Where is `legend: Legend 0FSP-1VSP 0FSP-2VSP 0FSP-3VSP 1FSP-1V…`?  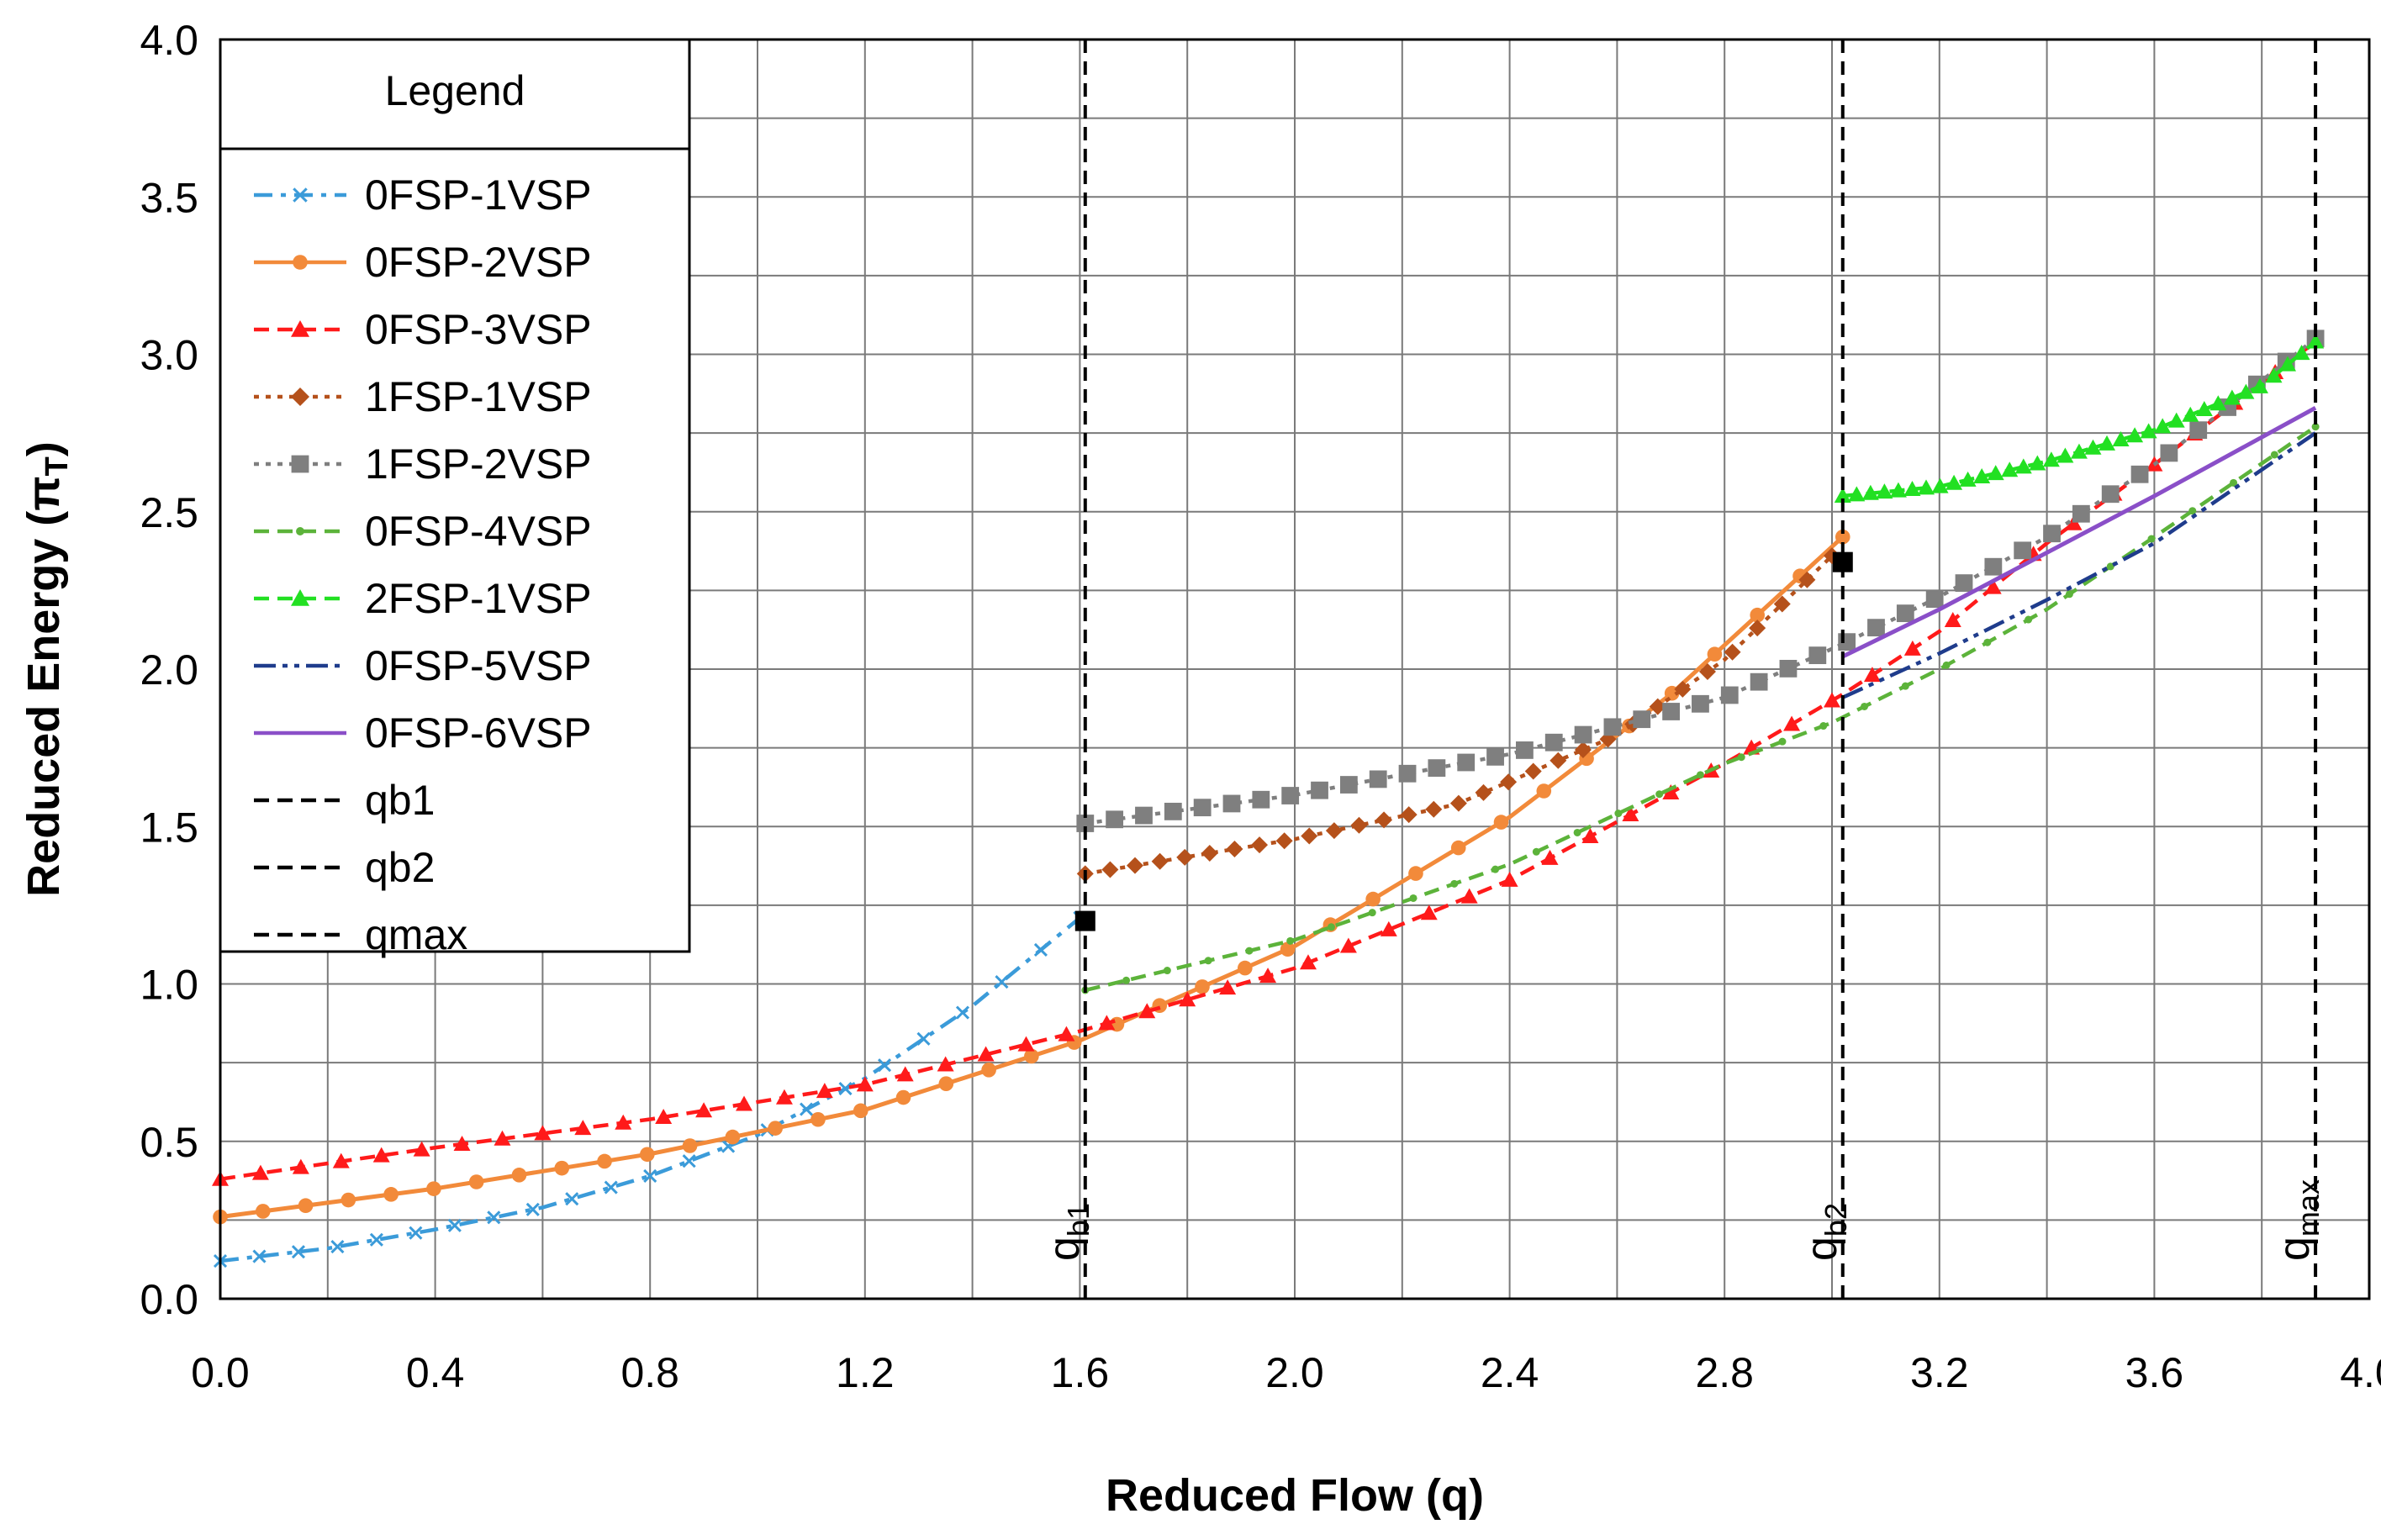
legend: Legend 0FSP-1VSP 0FSP-2VSP 0FSP-3VSP 1FSP-1V… is located at coordinates (455, 498).